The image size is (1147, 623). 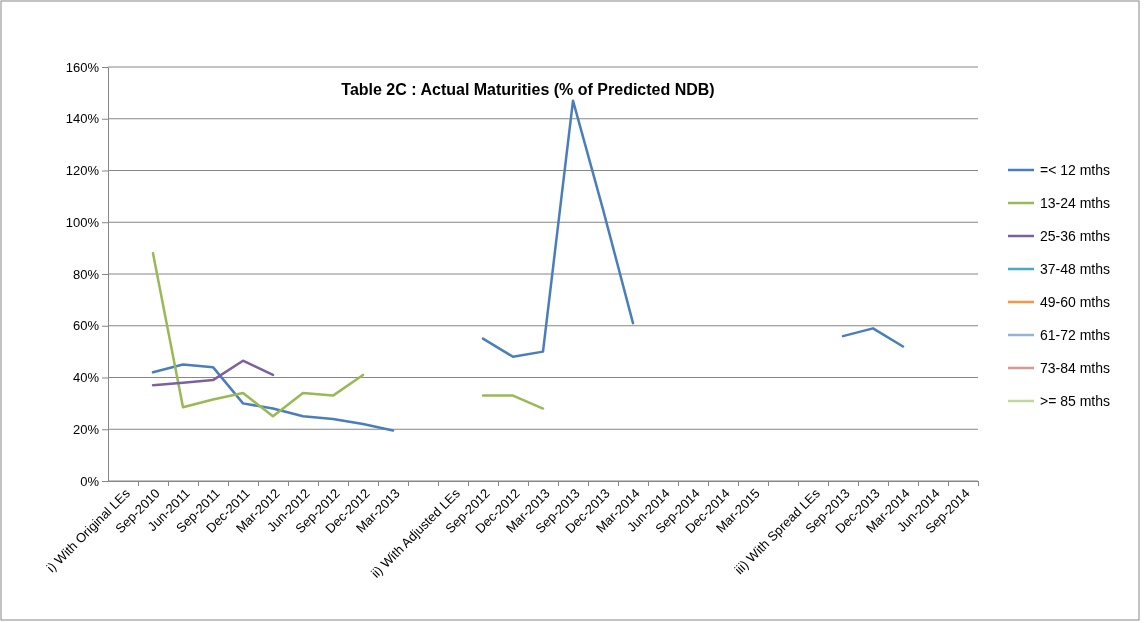 I want to click on y-tick-label: 0%, so click(x=90, y=481).